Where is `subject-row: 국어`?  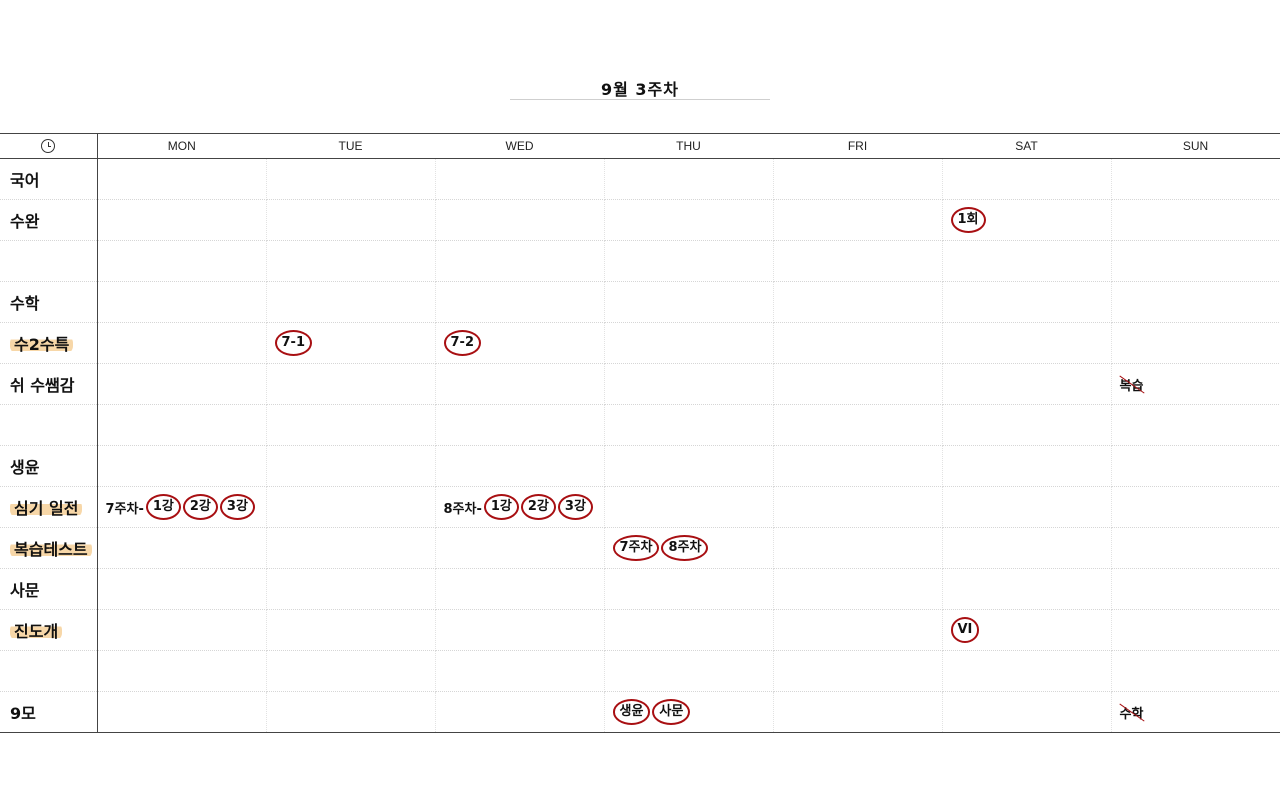 subject-row: 국어 is located at coordinates (640, 179).